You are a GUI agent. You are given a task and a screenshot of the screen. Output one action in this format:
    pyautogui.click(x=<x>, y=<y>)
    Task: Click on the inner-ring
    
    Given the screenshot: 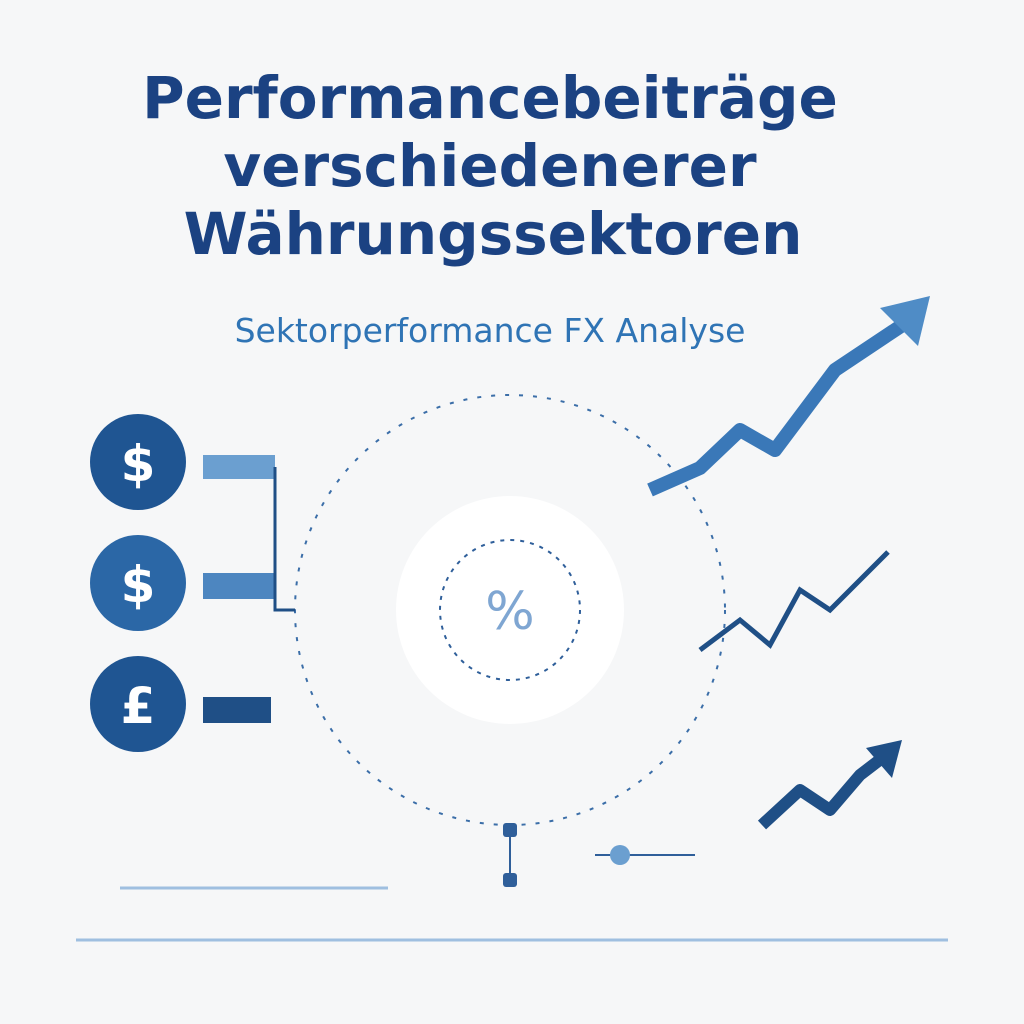 What is the action you would take?
    pyautogui.click(x=510, y=610)
    